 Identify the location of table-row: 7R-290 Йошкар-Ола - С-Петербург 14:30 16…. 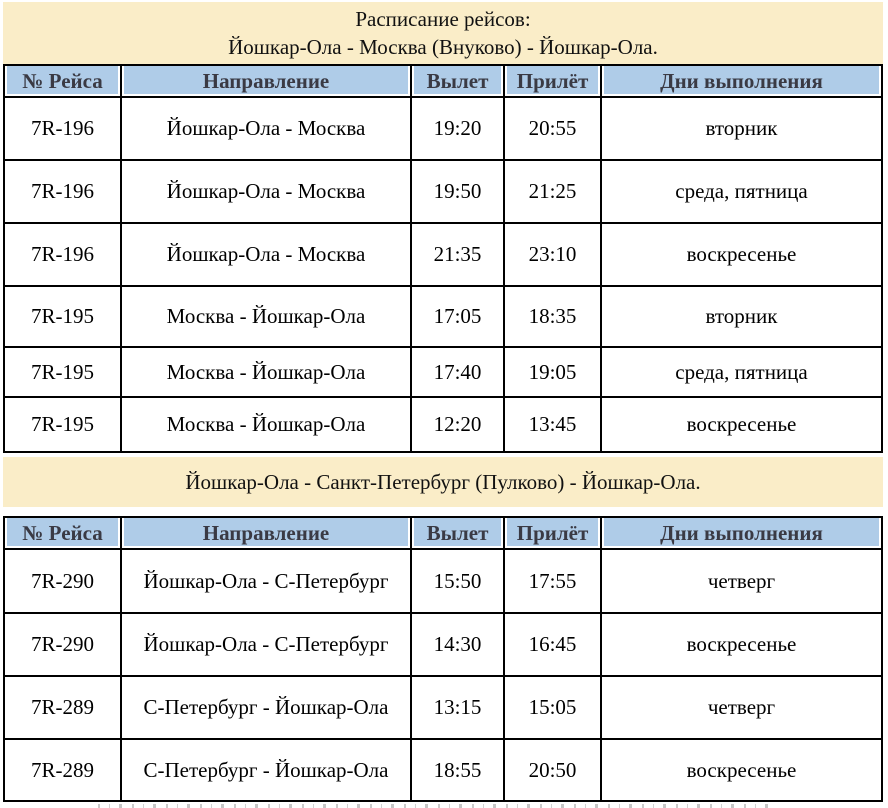
(443, 644).